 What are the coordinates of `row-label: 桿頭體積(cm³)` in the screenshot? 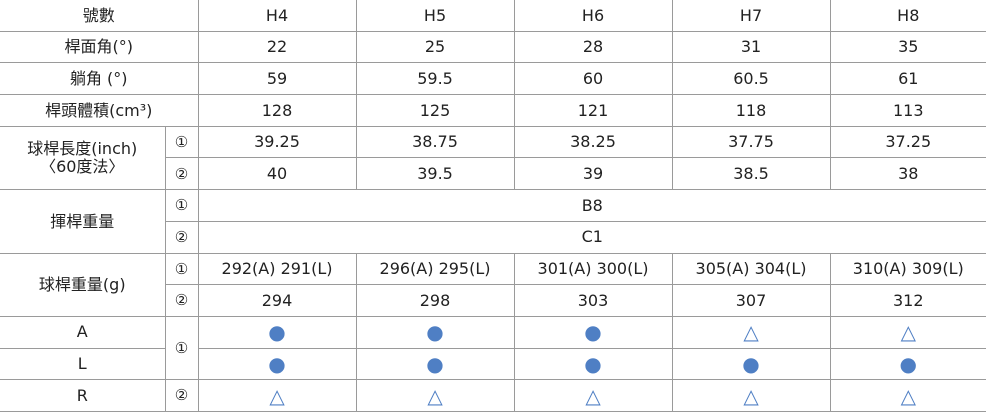 It's located at (99, 110).